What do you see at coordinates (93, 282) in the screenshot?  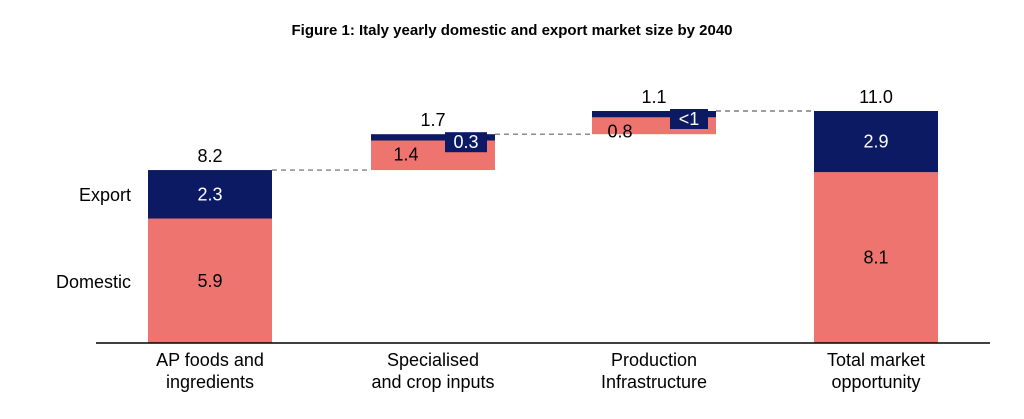 I see `row-label-domestic: Domestic` at bounding box center [93, 282].